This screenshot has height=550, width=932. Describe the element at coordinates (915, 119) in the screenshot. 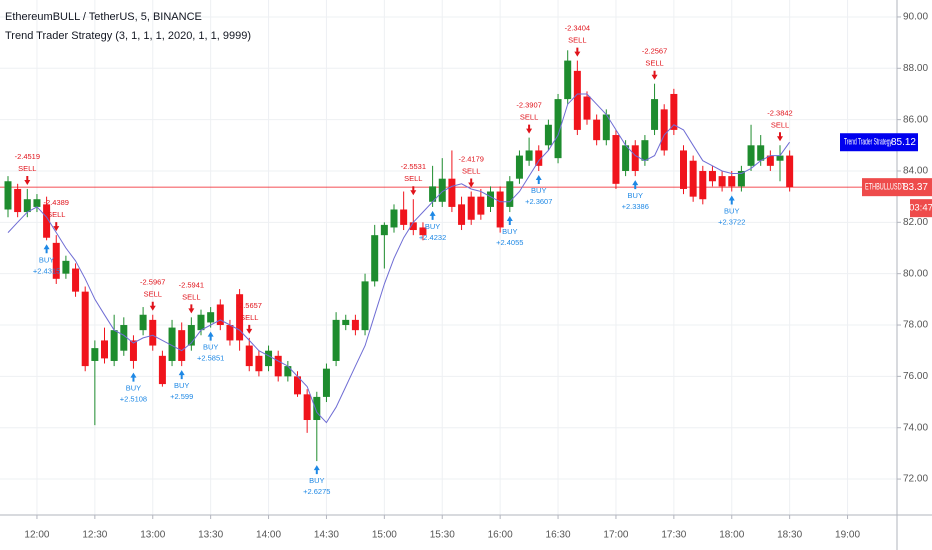

I see `y-tick-label: 86.00` at that location.